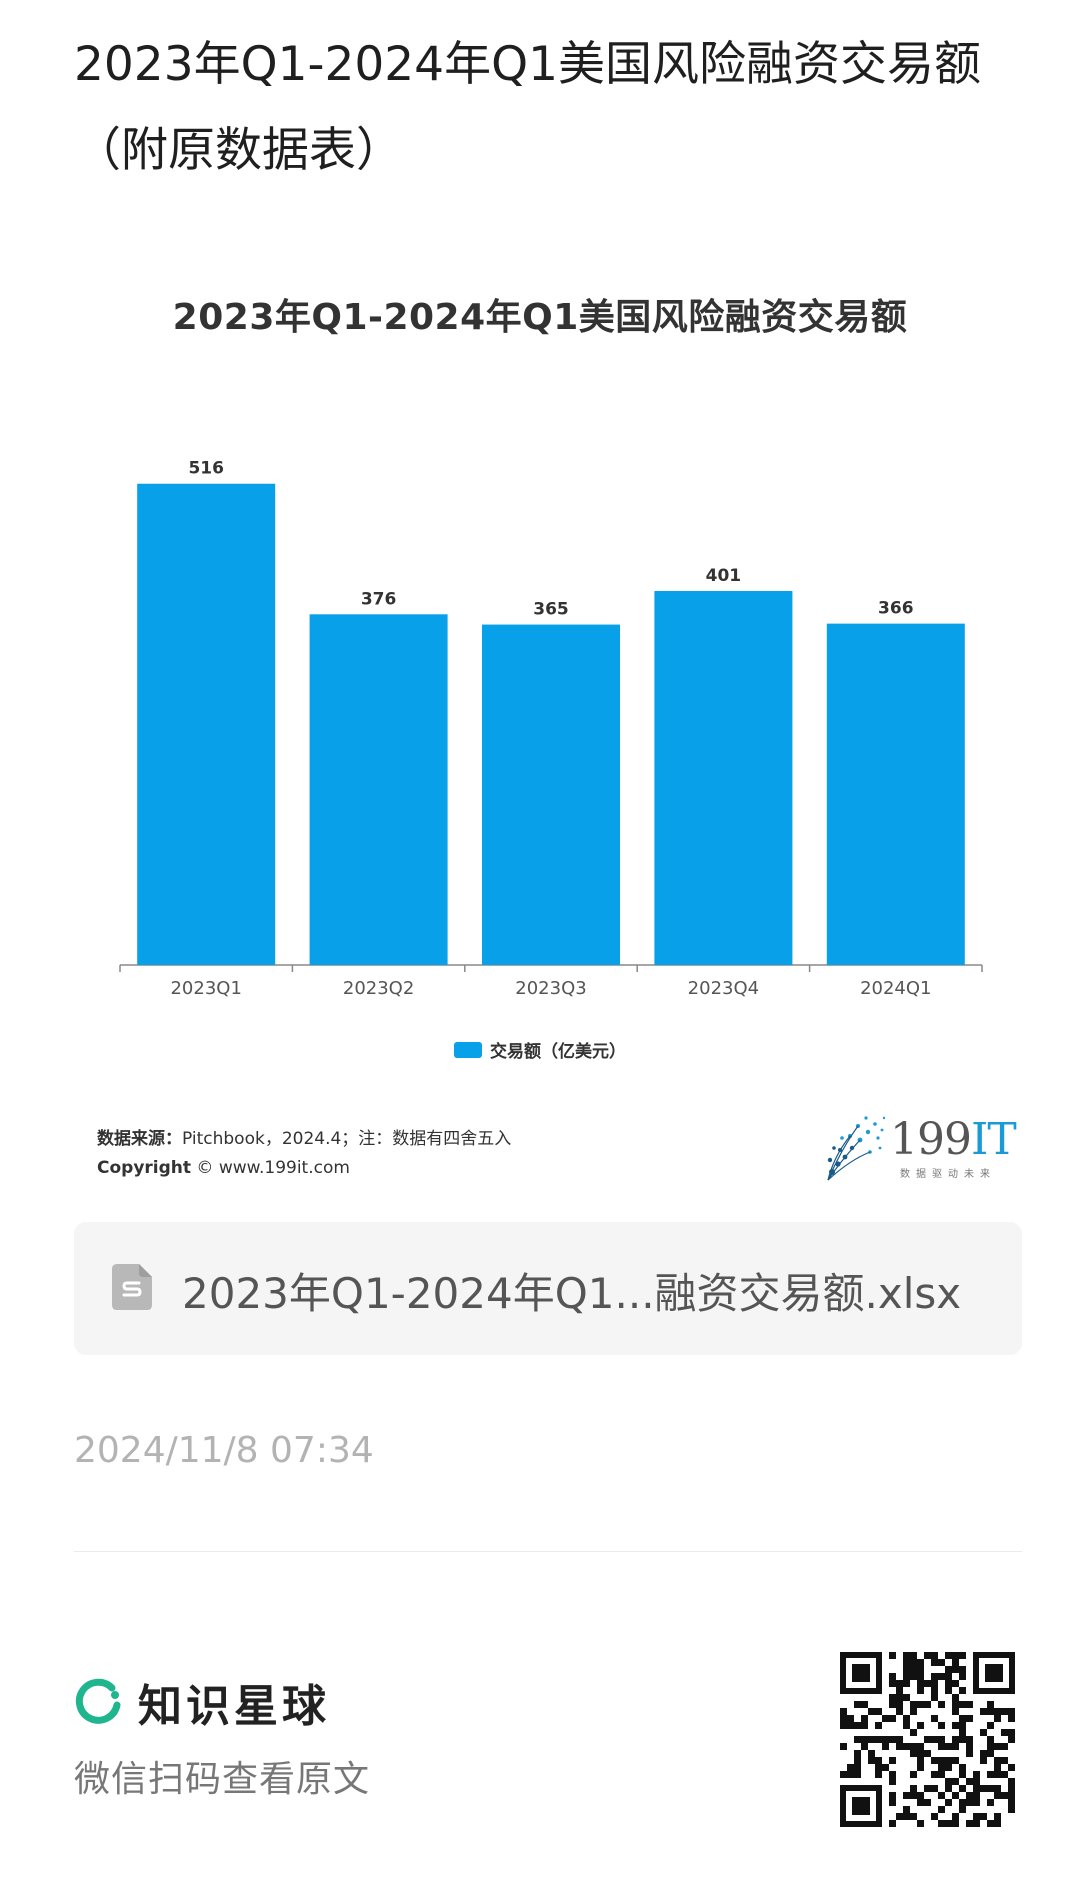 This screenshot has height=1899, width=1080. Describe the element at coordinates (234, 1706) in the screenshot. I see `zsxq-brand-name: 知识星球` at that location.